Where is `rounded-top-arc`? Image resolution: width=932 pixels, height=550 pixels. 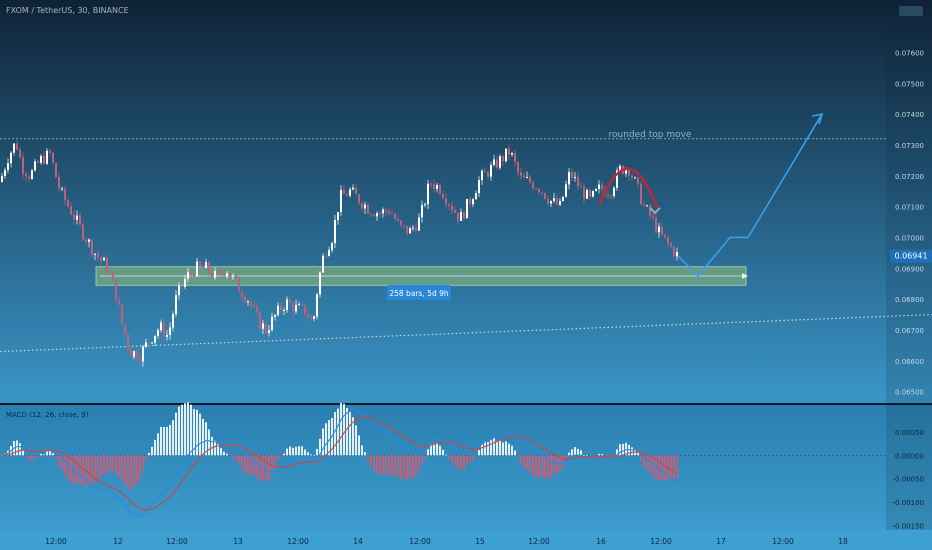 rounded-top-arc is located at coordinates (628, 187).